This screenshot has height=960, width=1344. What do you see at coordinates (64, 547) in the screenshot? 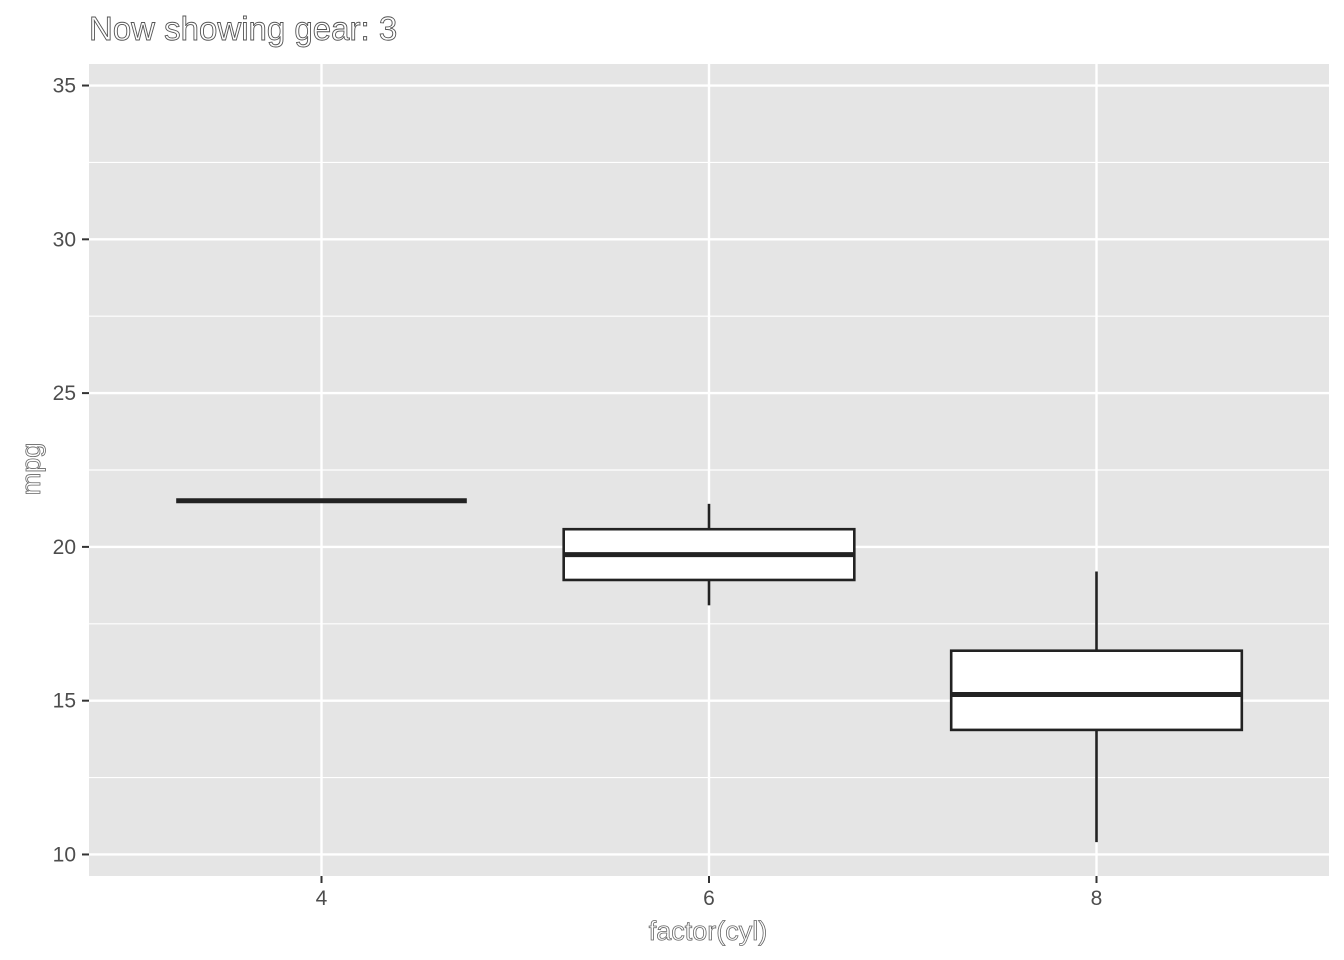
I see `y-tick-label: 20` at bounding box center [64, 547].